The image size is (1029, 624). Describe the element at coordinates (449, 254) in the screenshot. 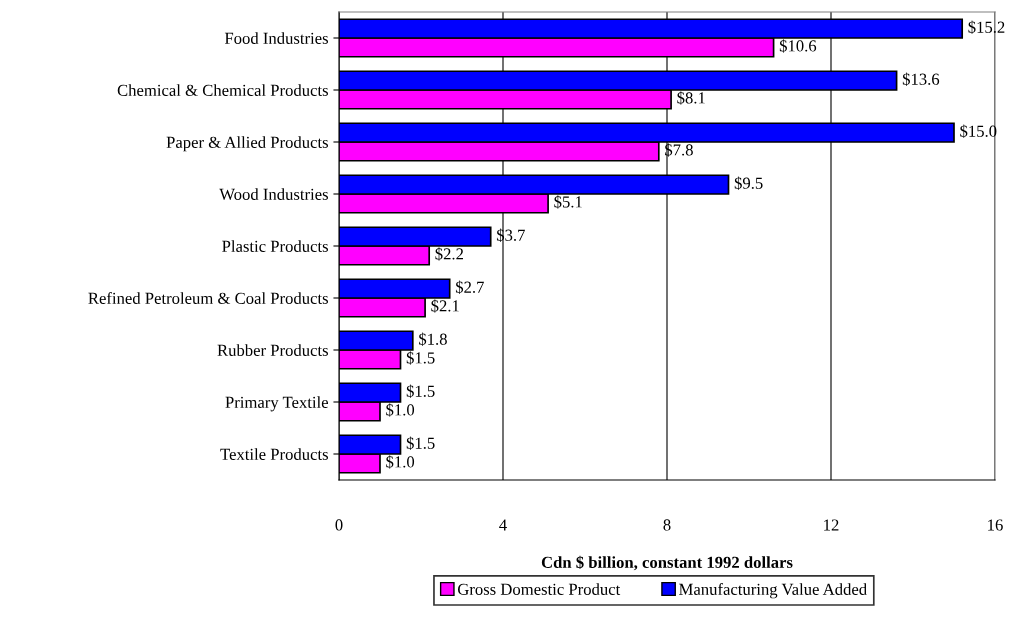

I see `data-label: $2.2` at that location.